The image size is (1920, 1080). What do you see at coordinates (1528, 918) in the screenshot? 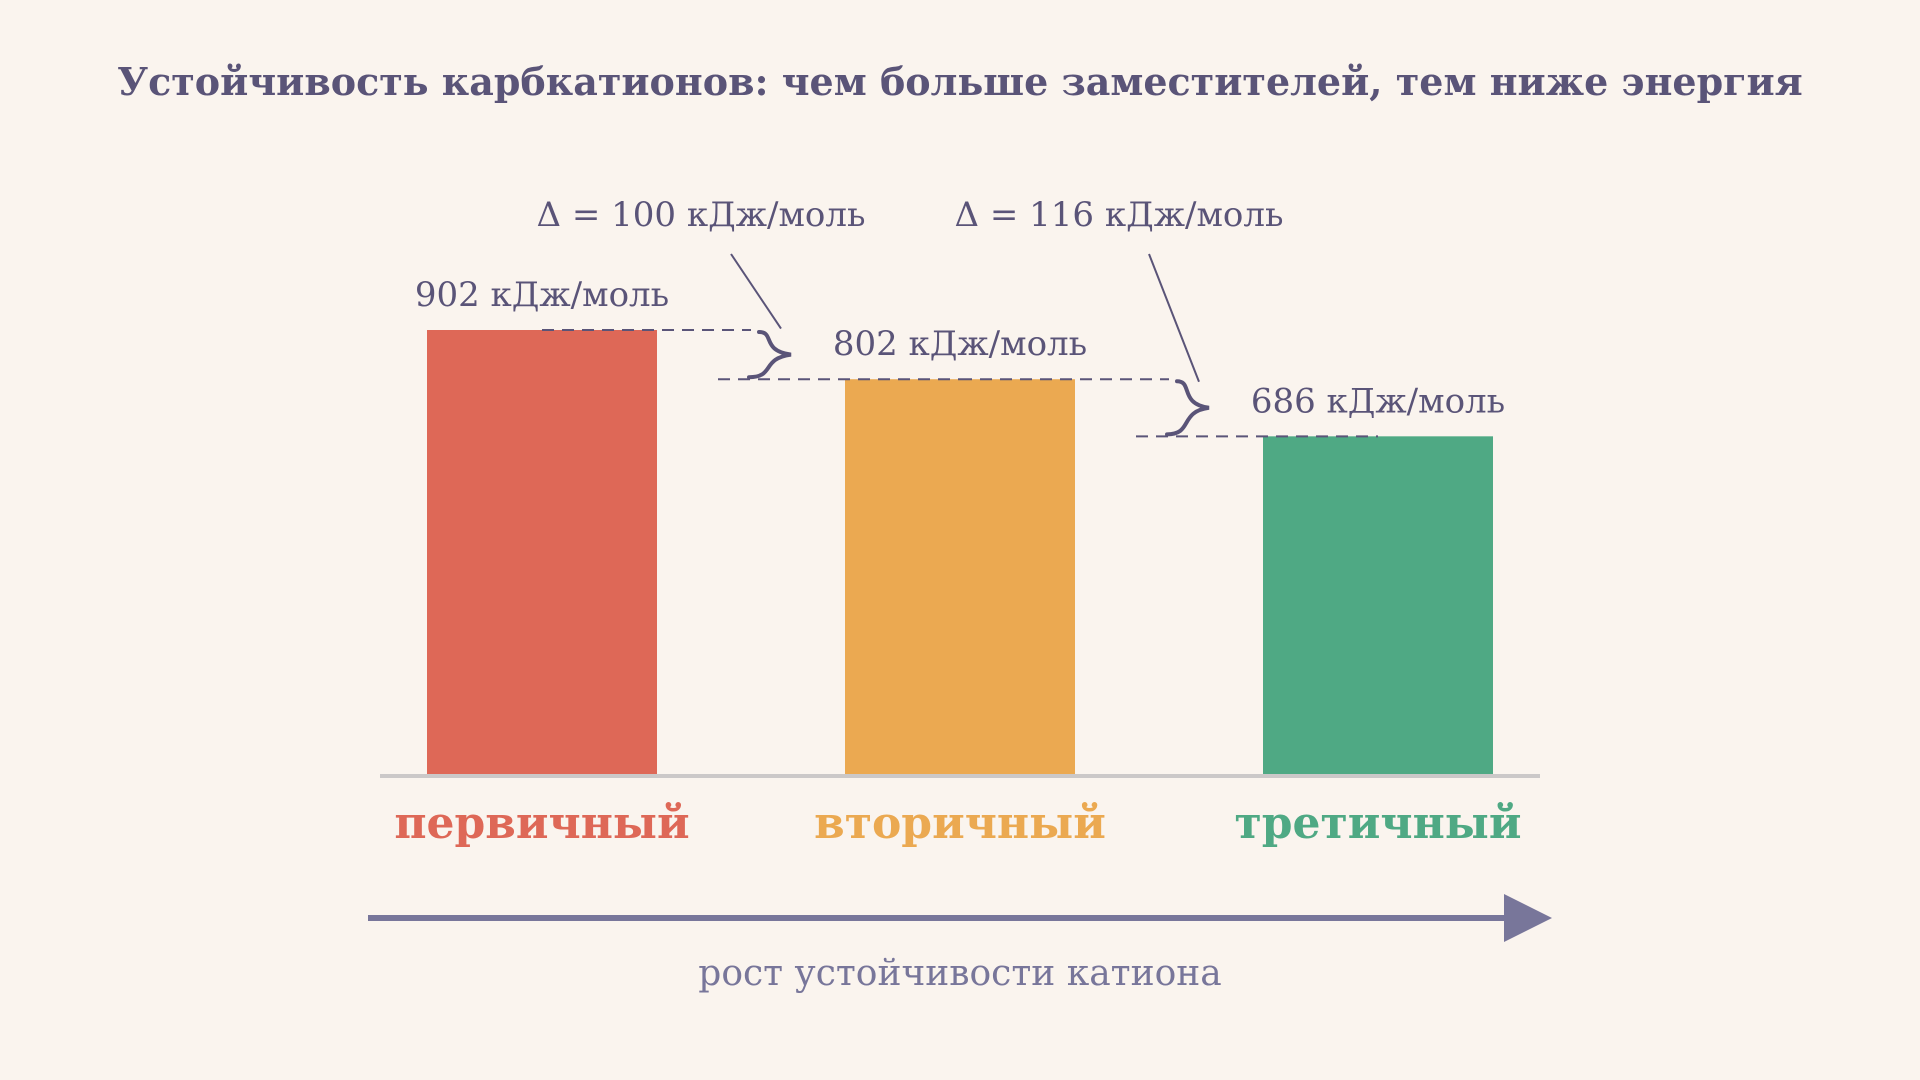
I see `arrow-head-icon` at bounding box center [1528, 918].